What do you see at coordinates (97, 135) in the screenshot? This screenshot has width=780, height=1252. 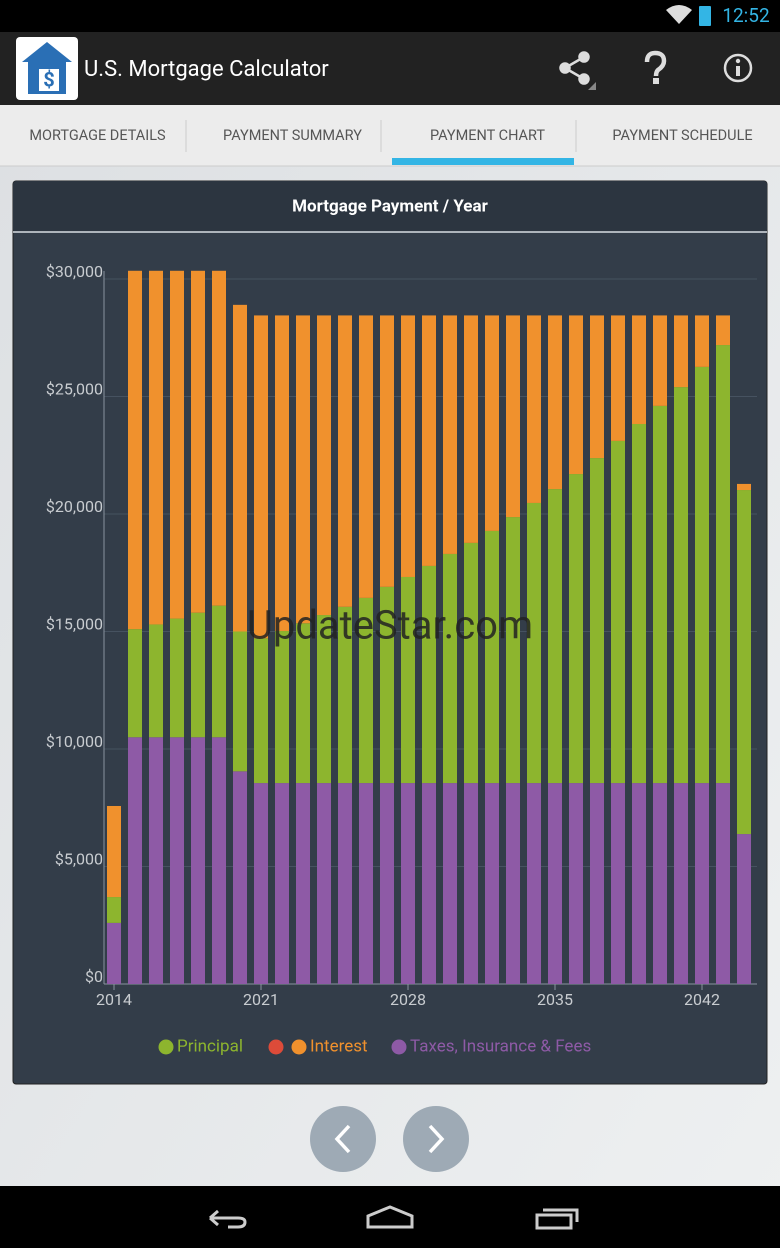 I see `tab: MORTGAGE DETAILS` at bounding box center [97, 135].